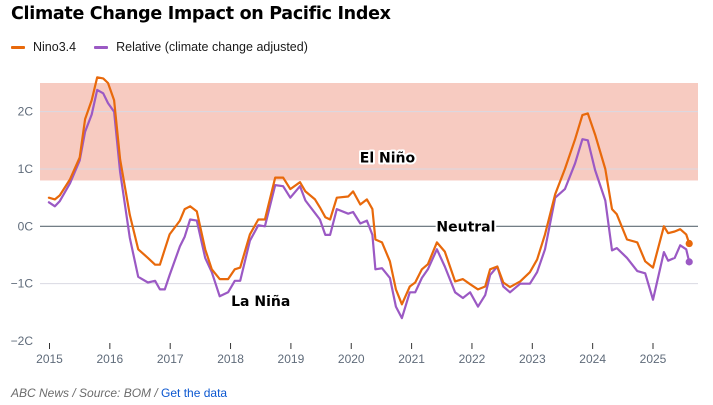 The height and width of the screenshot is (405, 713). What do you see at coordinates (26, 112) in the screenshot?
I see `y-tick-label: 2C` at bounding box center [26, 112].